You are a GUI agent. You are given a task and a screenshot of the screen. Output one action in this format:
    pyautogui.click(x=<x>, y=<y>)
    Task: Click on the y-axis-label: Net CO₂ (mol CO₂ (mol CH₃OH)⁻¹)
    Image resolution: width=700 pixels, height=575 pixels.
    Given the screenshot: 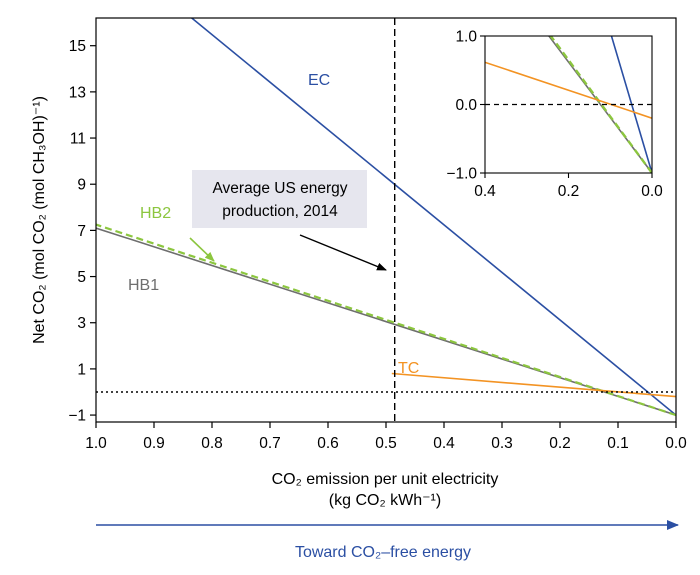 What is the action you would take?
    pyautogui.click(x=39, y=220)
    